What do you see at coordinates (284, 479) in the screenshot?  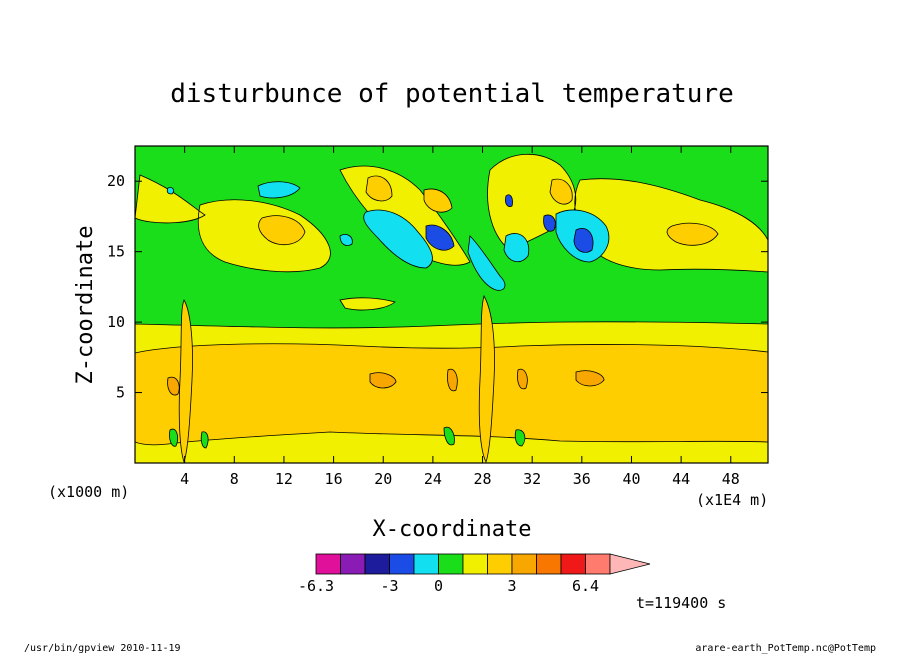 I see `x-tick-label: 12` at bounding box center [284, 479].